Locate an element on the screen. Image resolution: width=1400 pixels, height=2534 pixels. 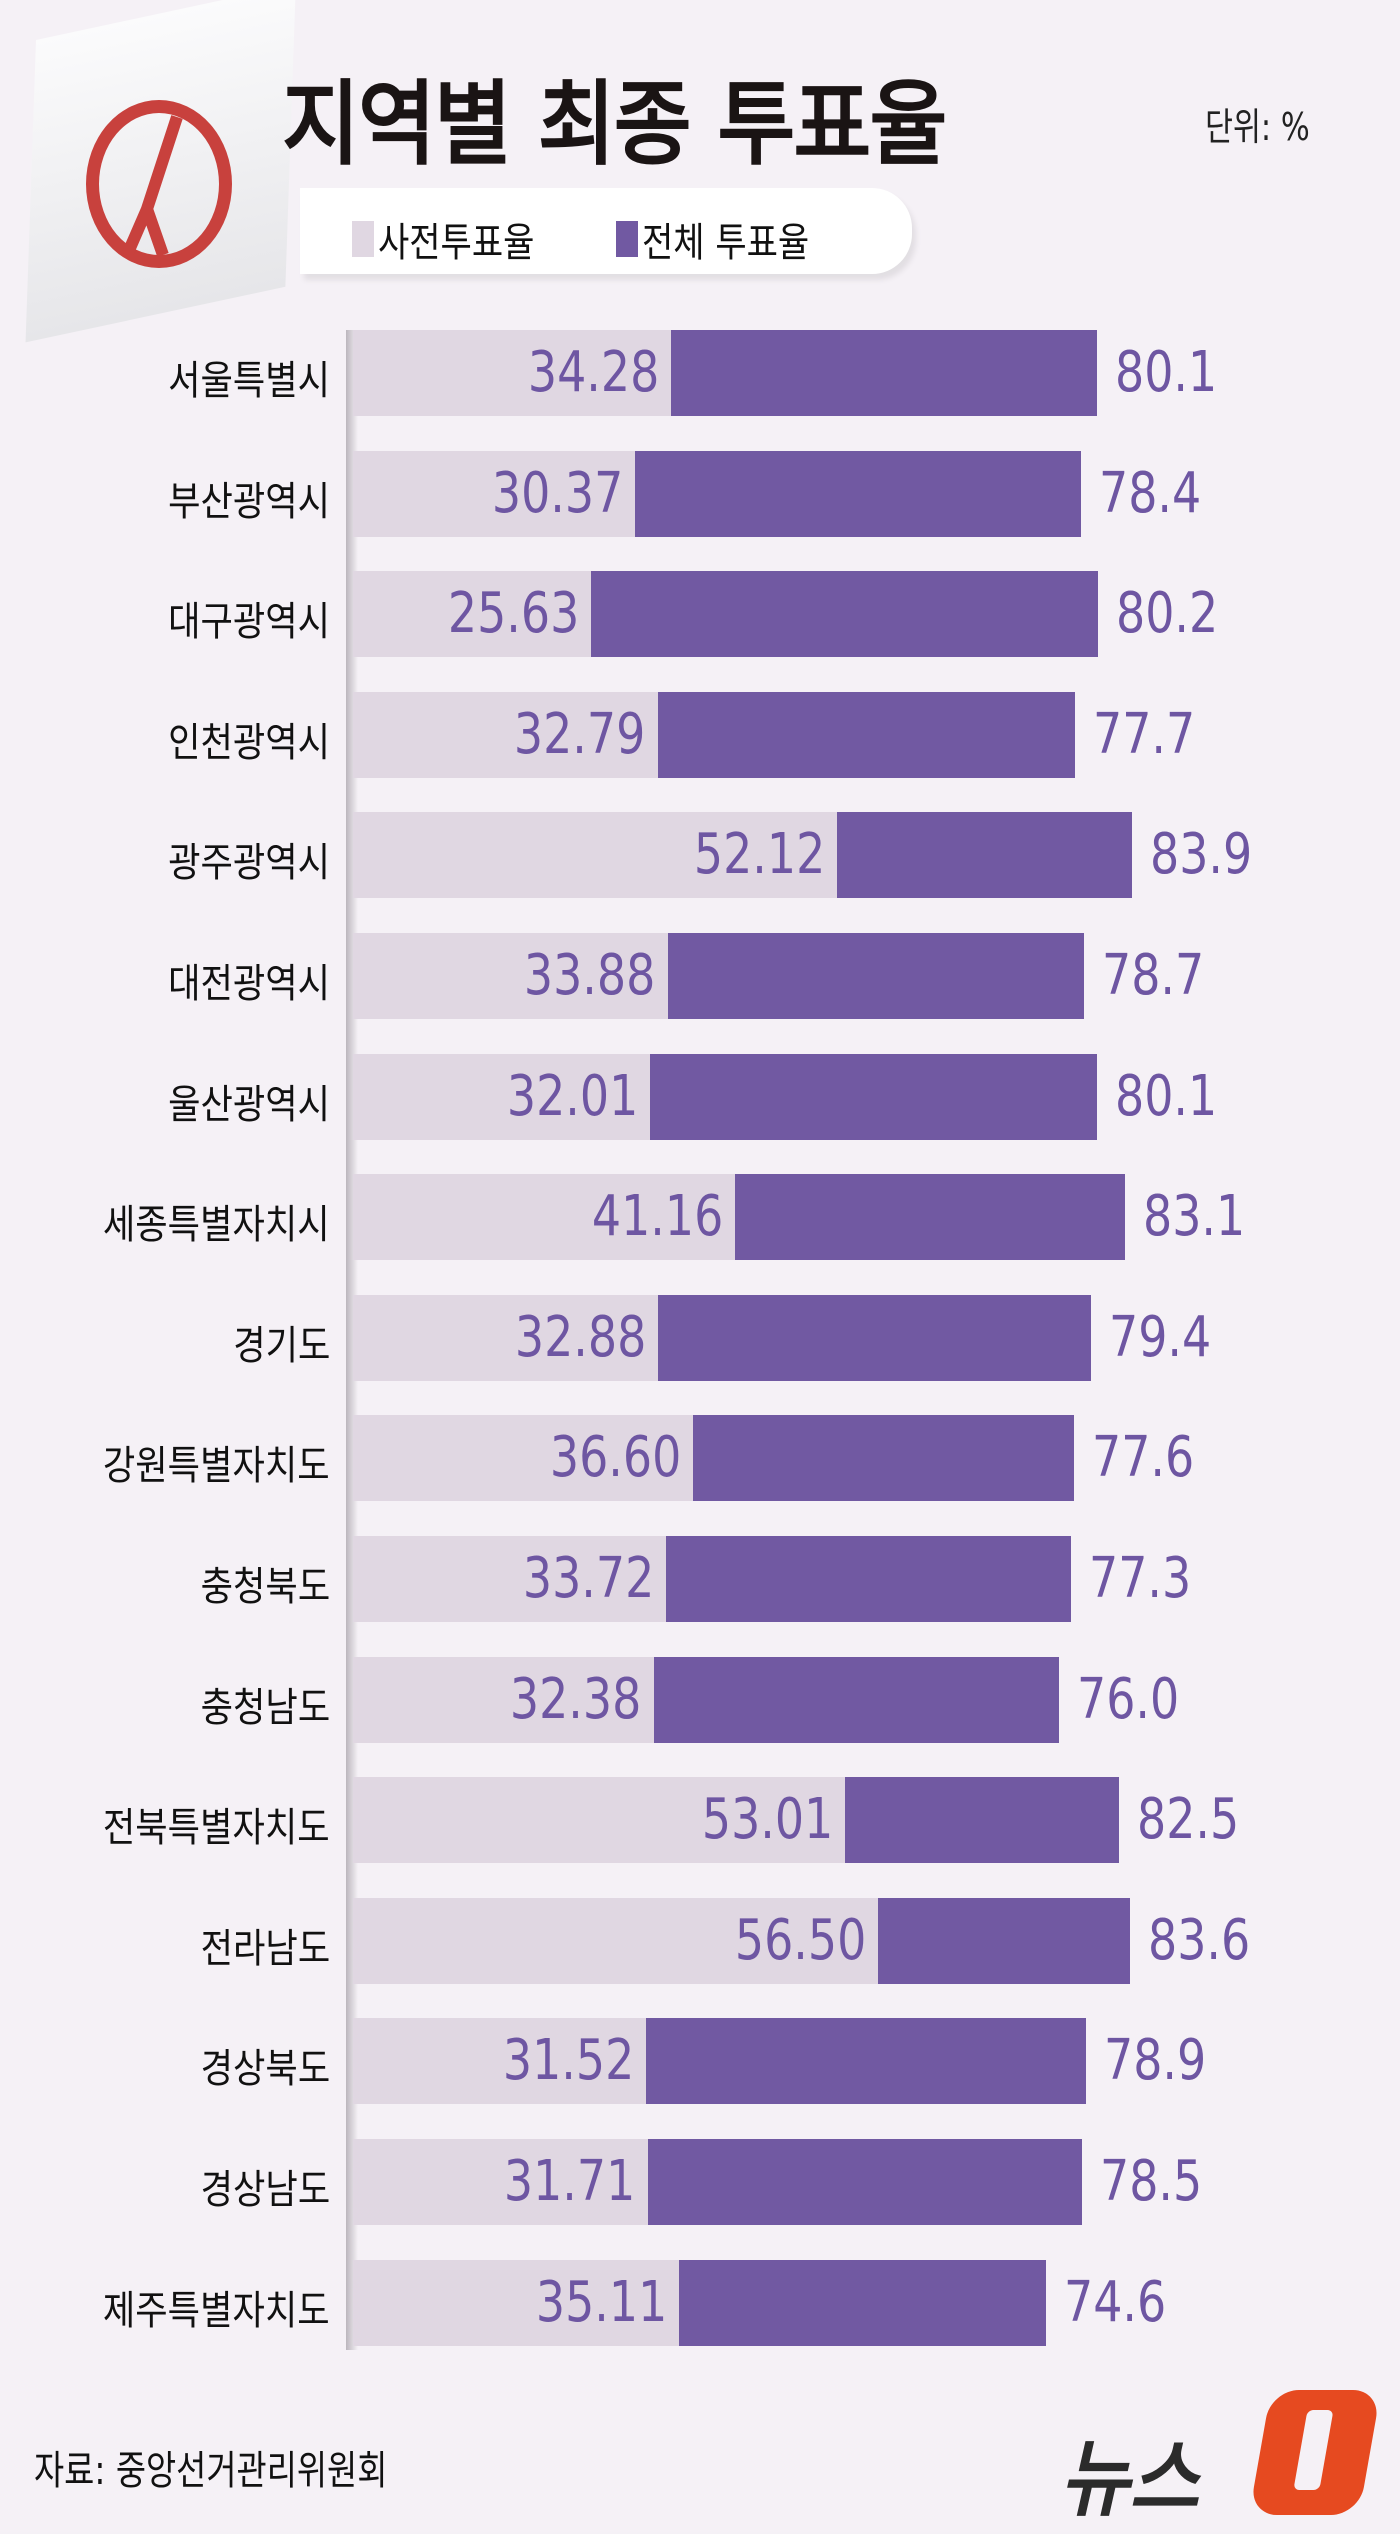
category-label: 전라남도 is located at coordinates (265, 1948).